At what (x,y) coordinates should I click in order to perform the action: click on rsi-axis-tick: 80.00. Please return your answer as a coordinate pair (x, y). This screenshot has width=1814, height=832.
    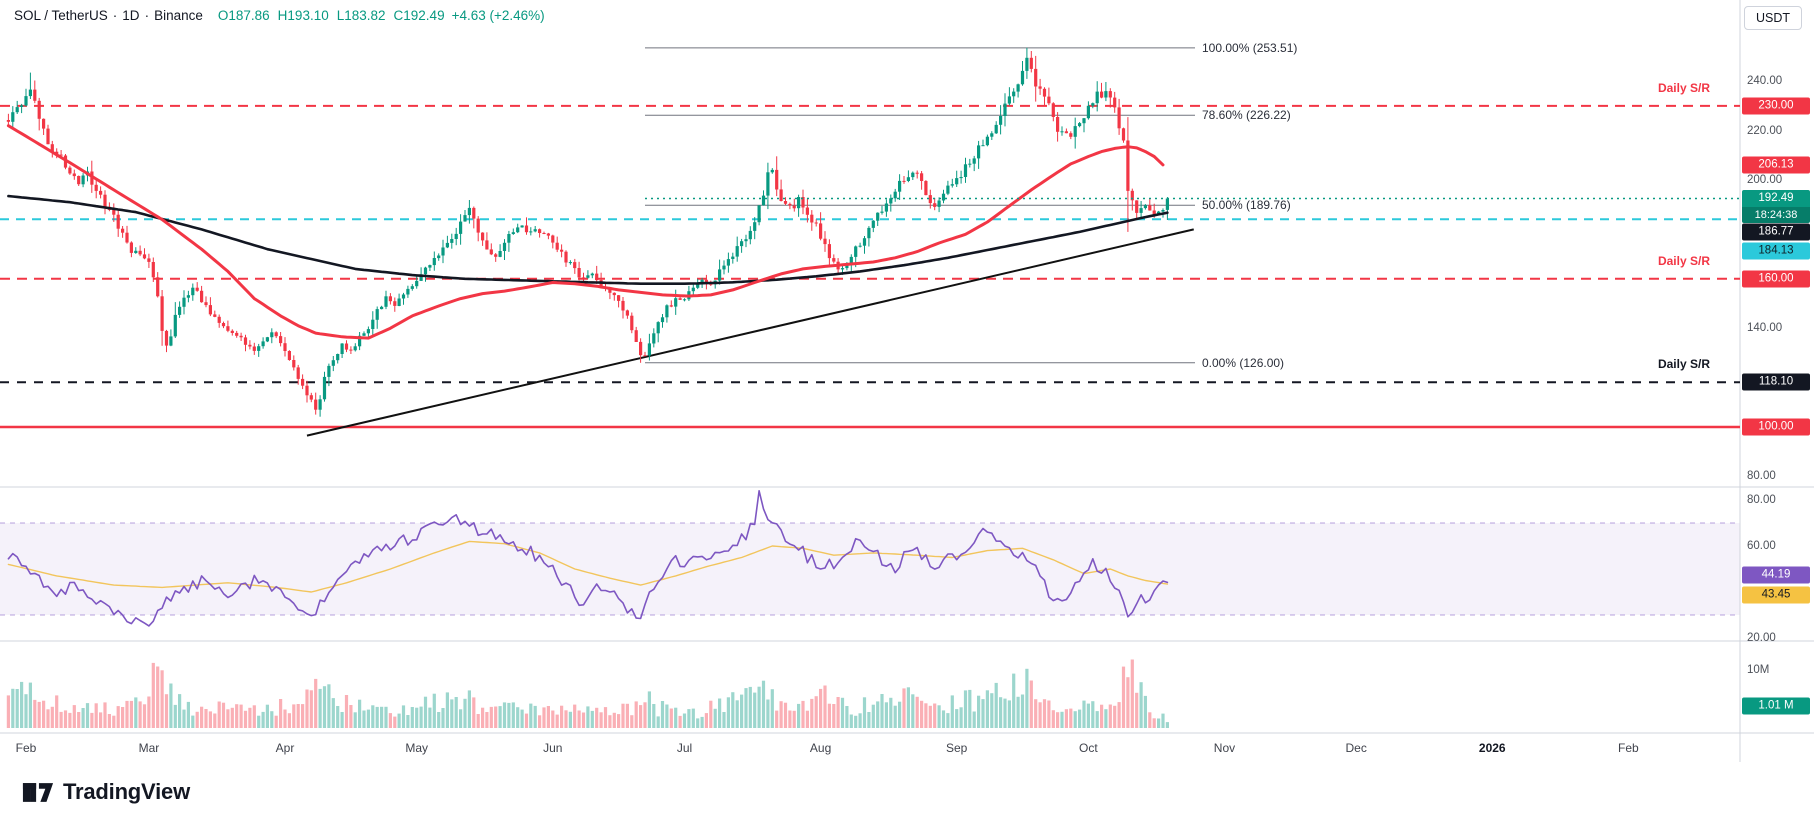
    Looking at the image, I should click on (1761, 500).